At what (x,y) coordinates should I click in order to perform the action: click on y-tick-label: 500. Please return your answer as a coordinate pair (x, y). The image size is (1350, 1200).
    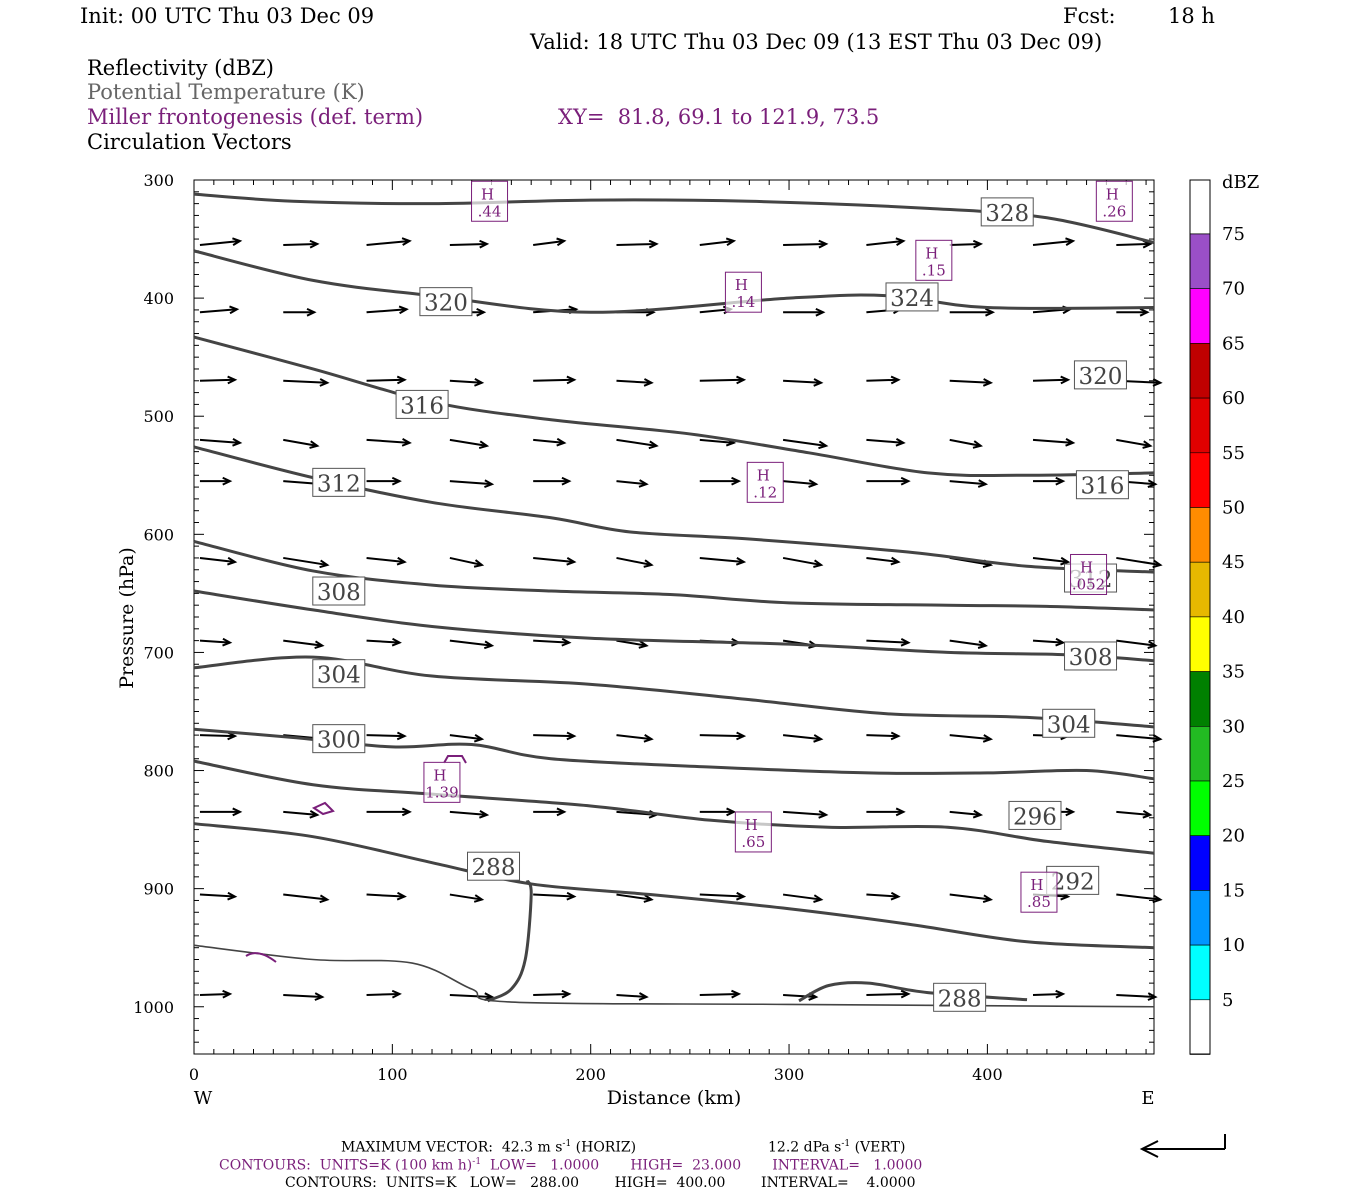
    Looking at the image, I should click on (158, 416).